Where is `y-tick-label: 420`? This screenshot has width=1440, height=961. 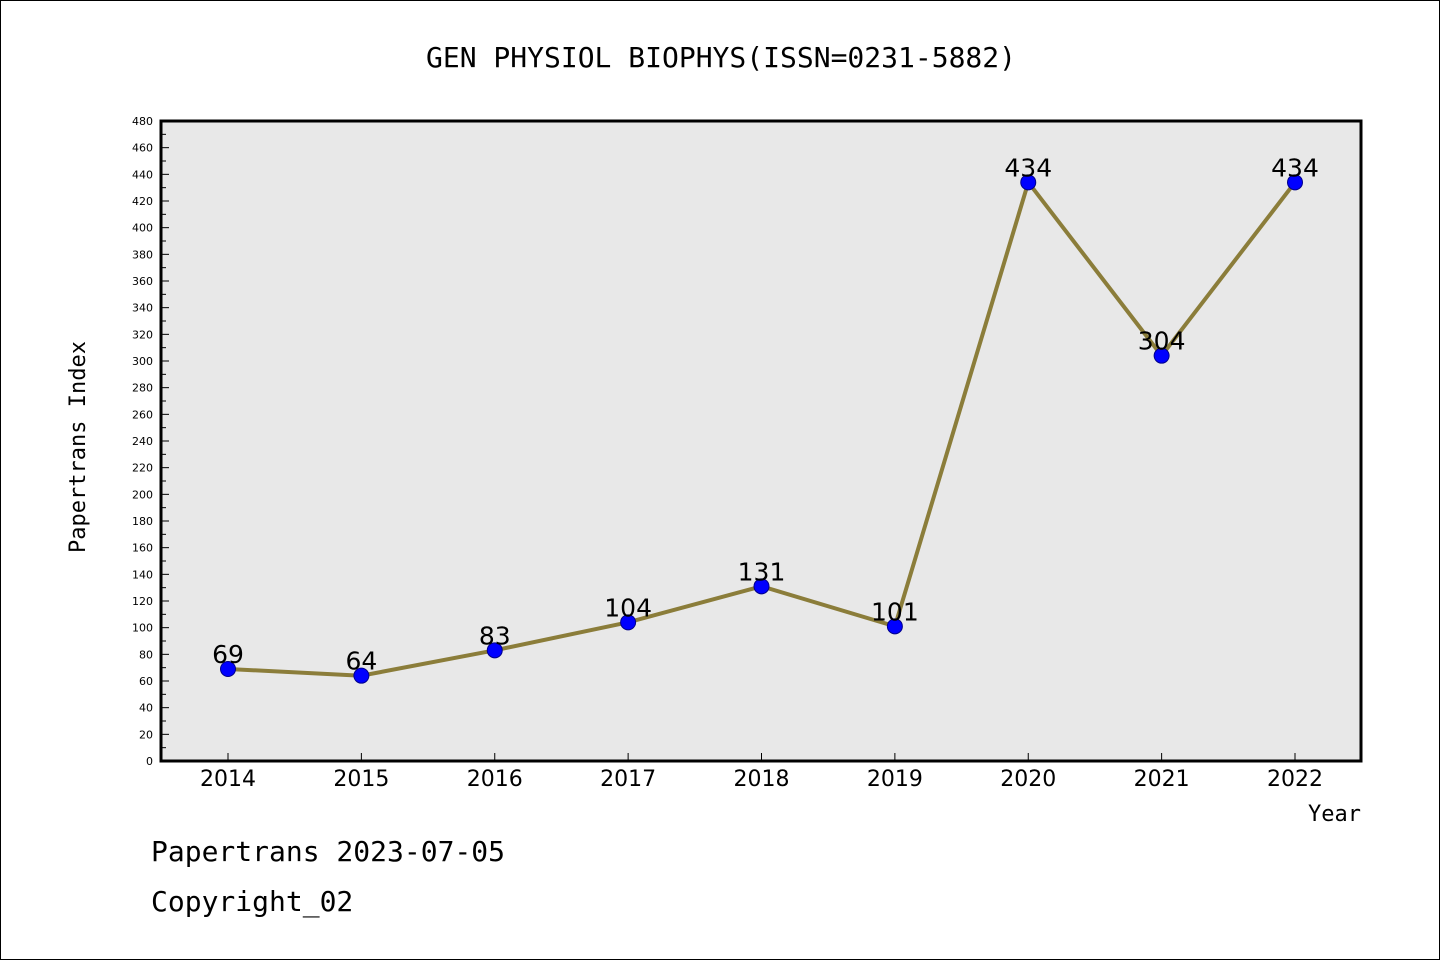 y-tick-label: 420 is located at coordinates (142, 201).